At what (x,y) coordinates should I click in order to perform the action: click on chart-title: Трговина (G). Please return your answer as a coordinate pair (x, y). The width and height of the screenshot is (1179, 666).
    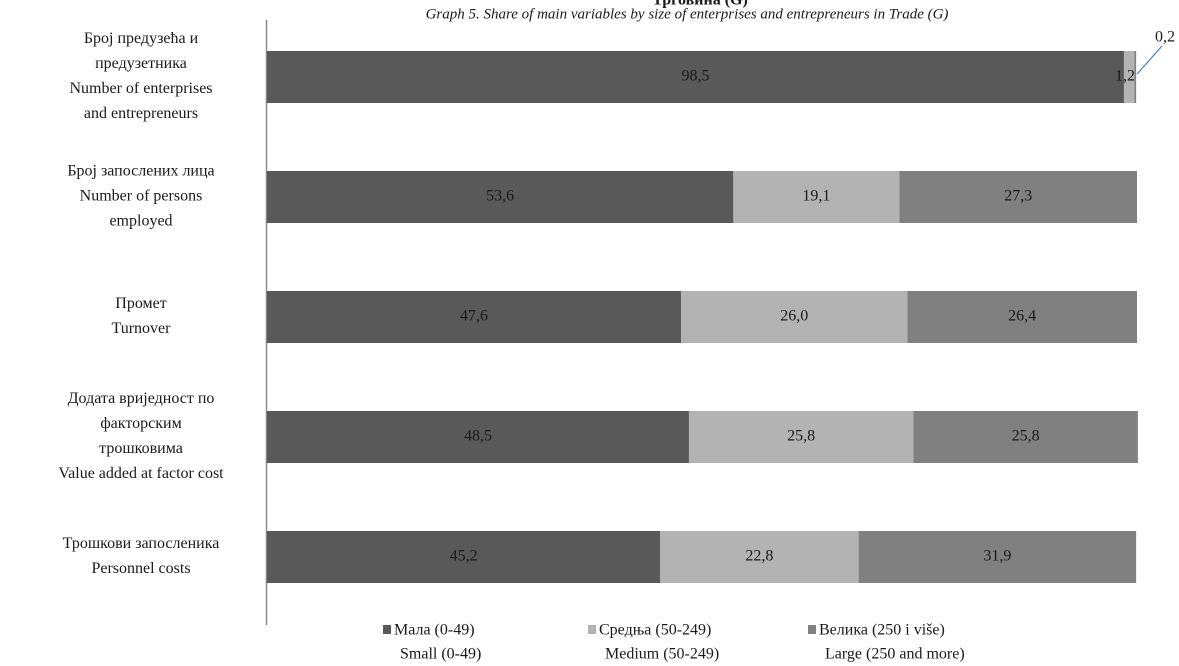
    Looking at the image, I should click on (700, 4).